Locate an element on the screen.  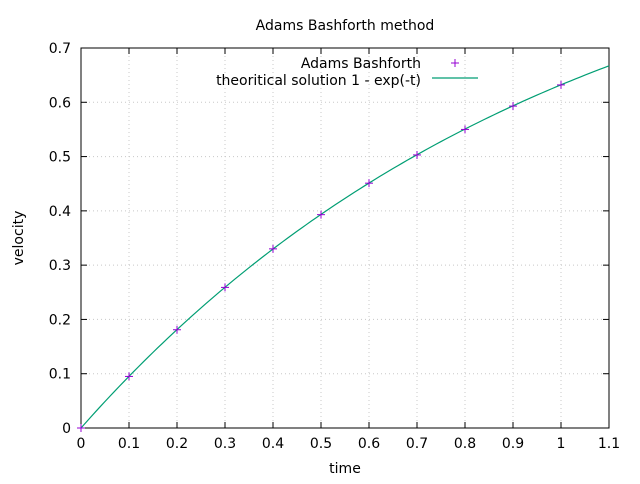
x-tick-label: 0.5 is located at coordinates (321, 444).